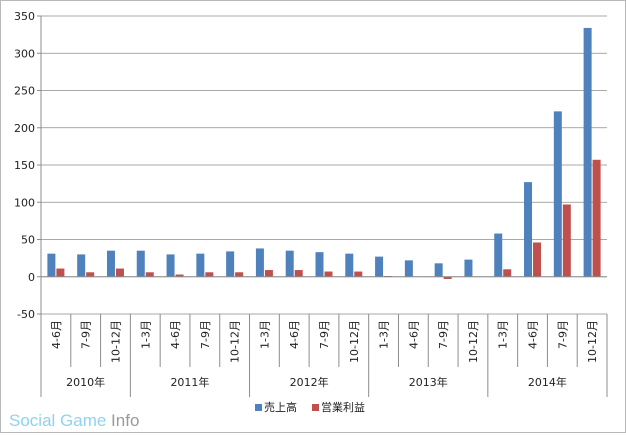 The height and width of the screenshot is (436, 626). What do you see at coordinates (24, 16) in the screenshot?
I see `y-tick-label: 350` at bounding box center [24, 16].